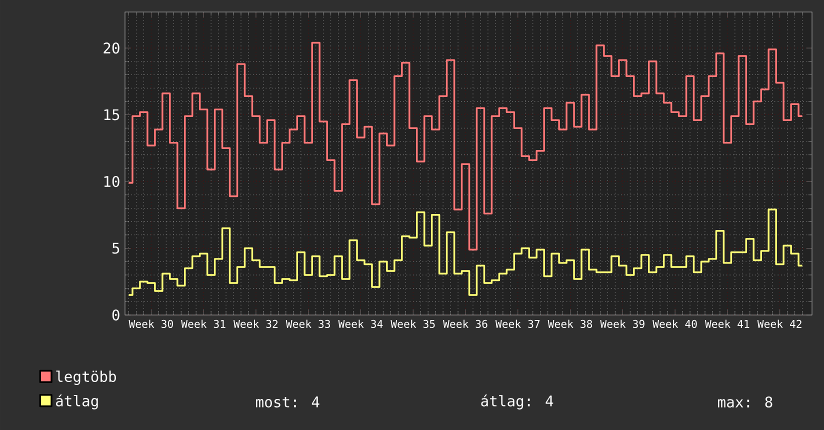  I want to click on legend-label: átlag, so click(77, 402).